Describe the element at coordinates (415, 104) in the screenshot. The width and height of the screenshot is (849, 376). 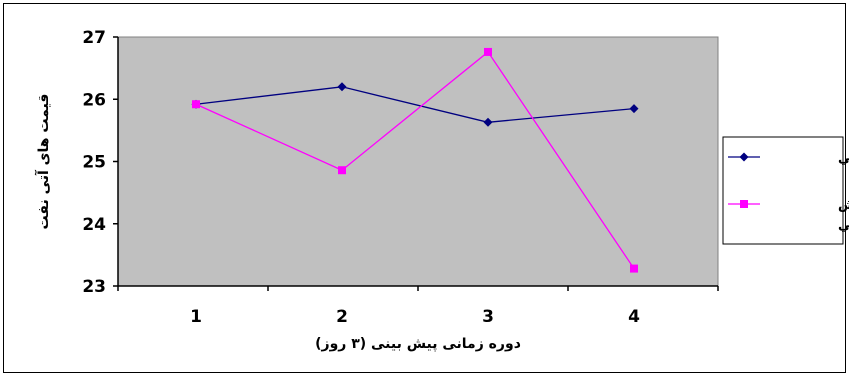
I see `series-line` at that location.